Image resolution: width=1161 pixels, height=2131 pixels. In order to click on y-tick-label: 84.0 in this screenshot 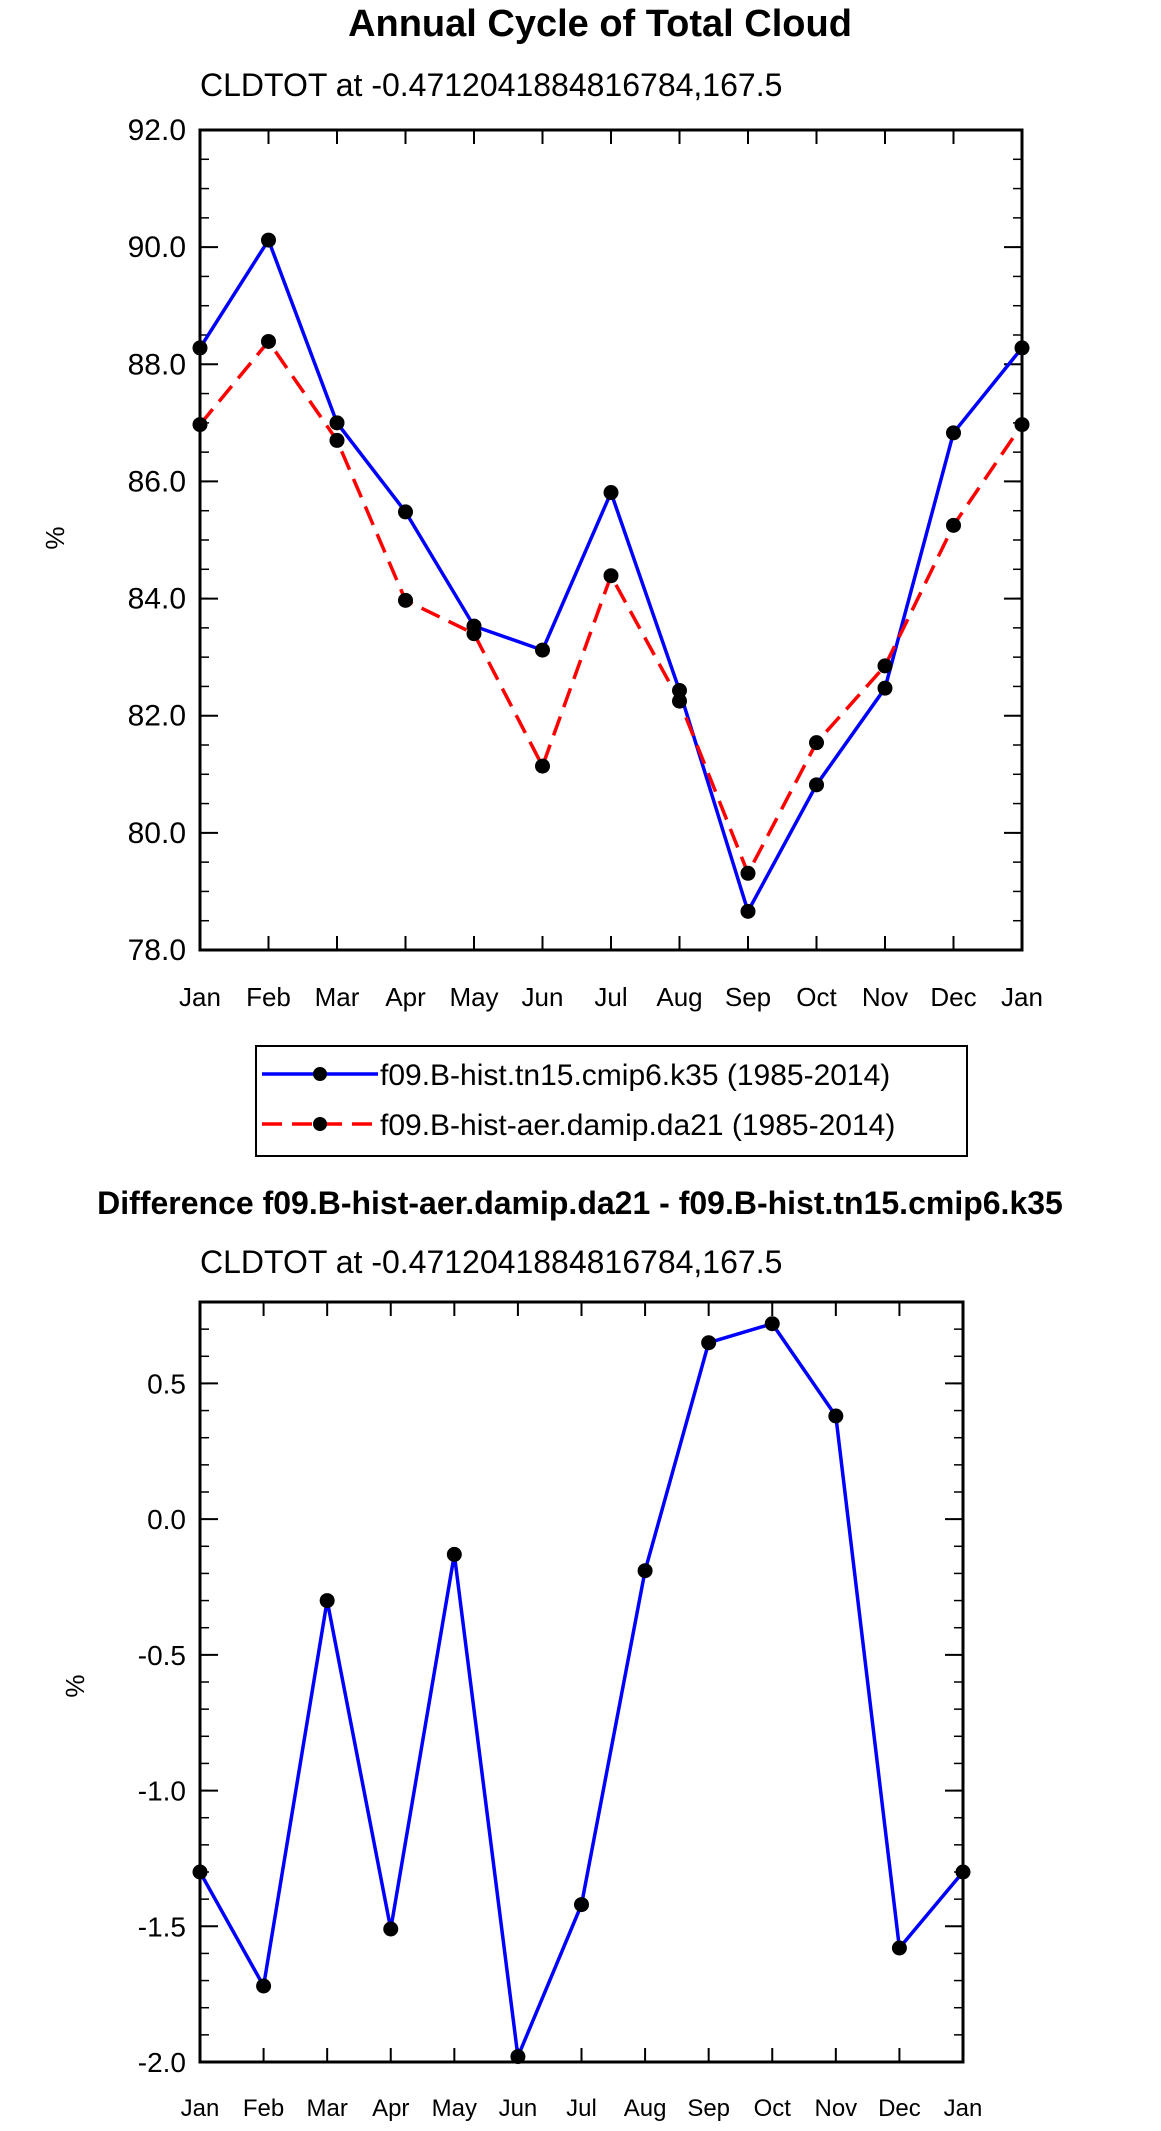, I will do `click(157, 599)`.